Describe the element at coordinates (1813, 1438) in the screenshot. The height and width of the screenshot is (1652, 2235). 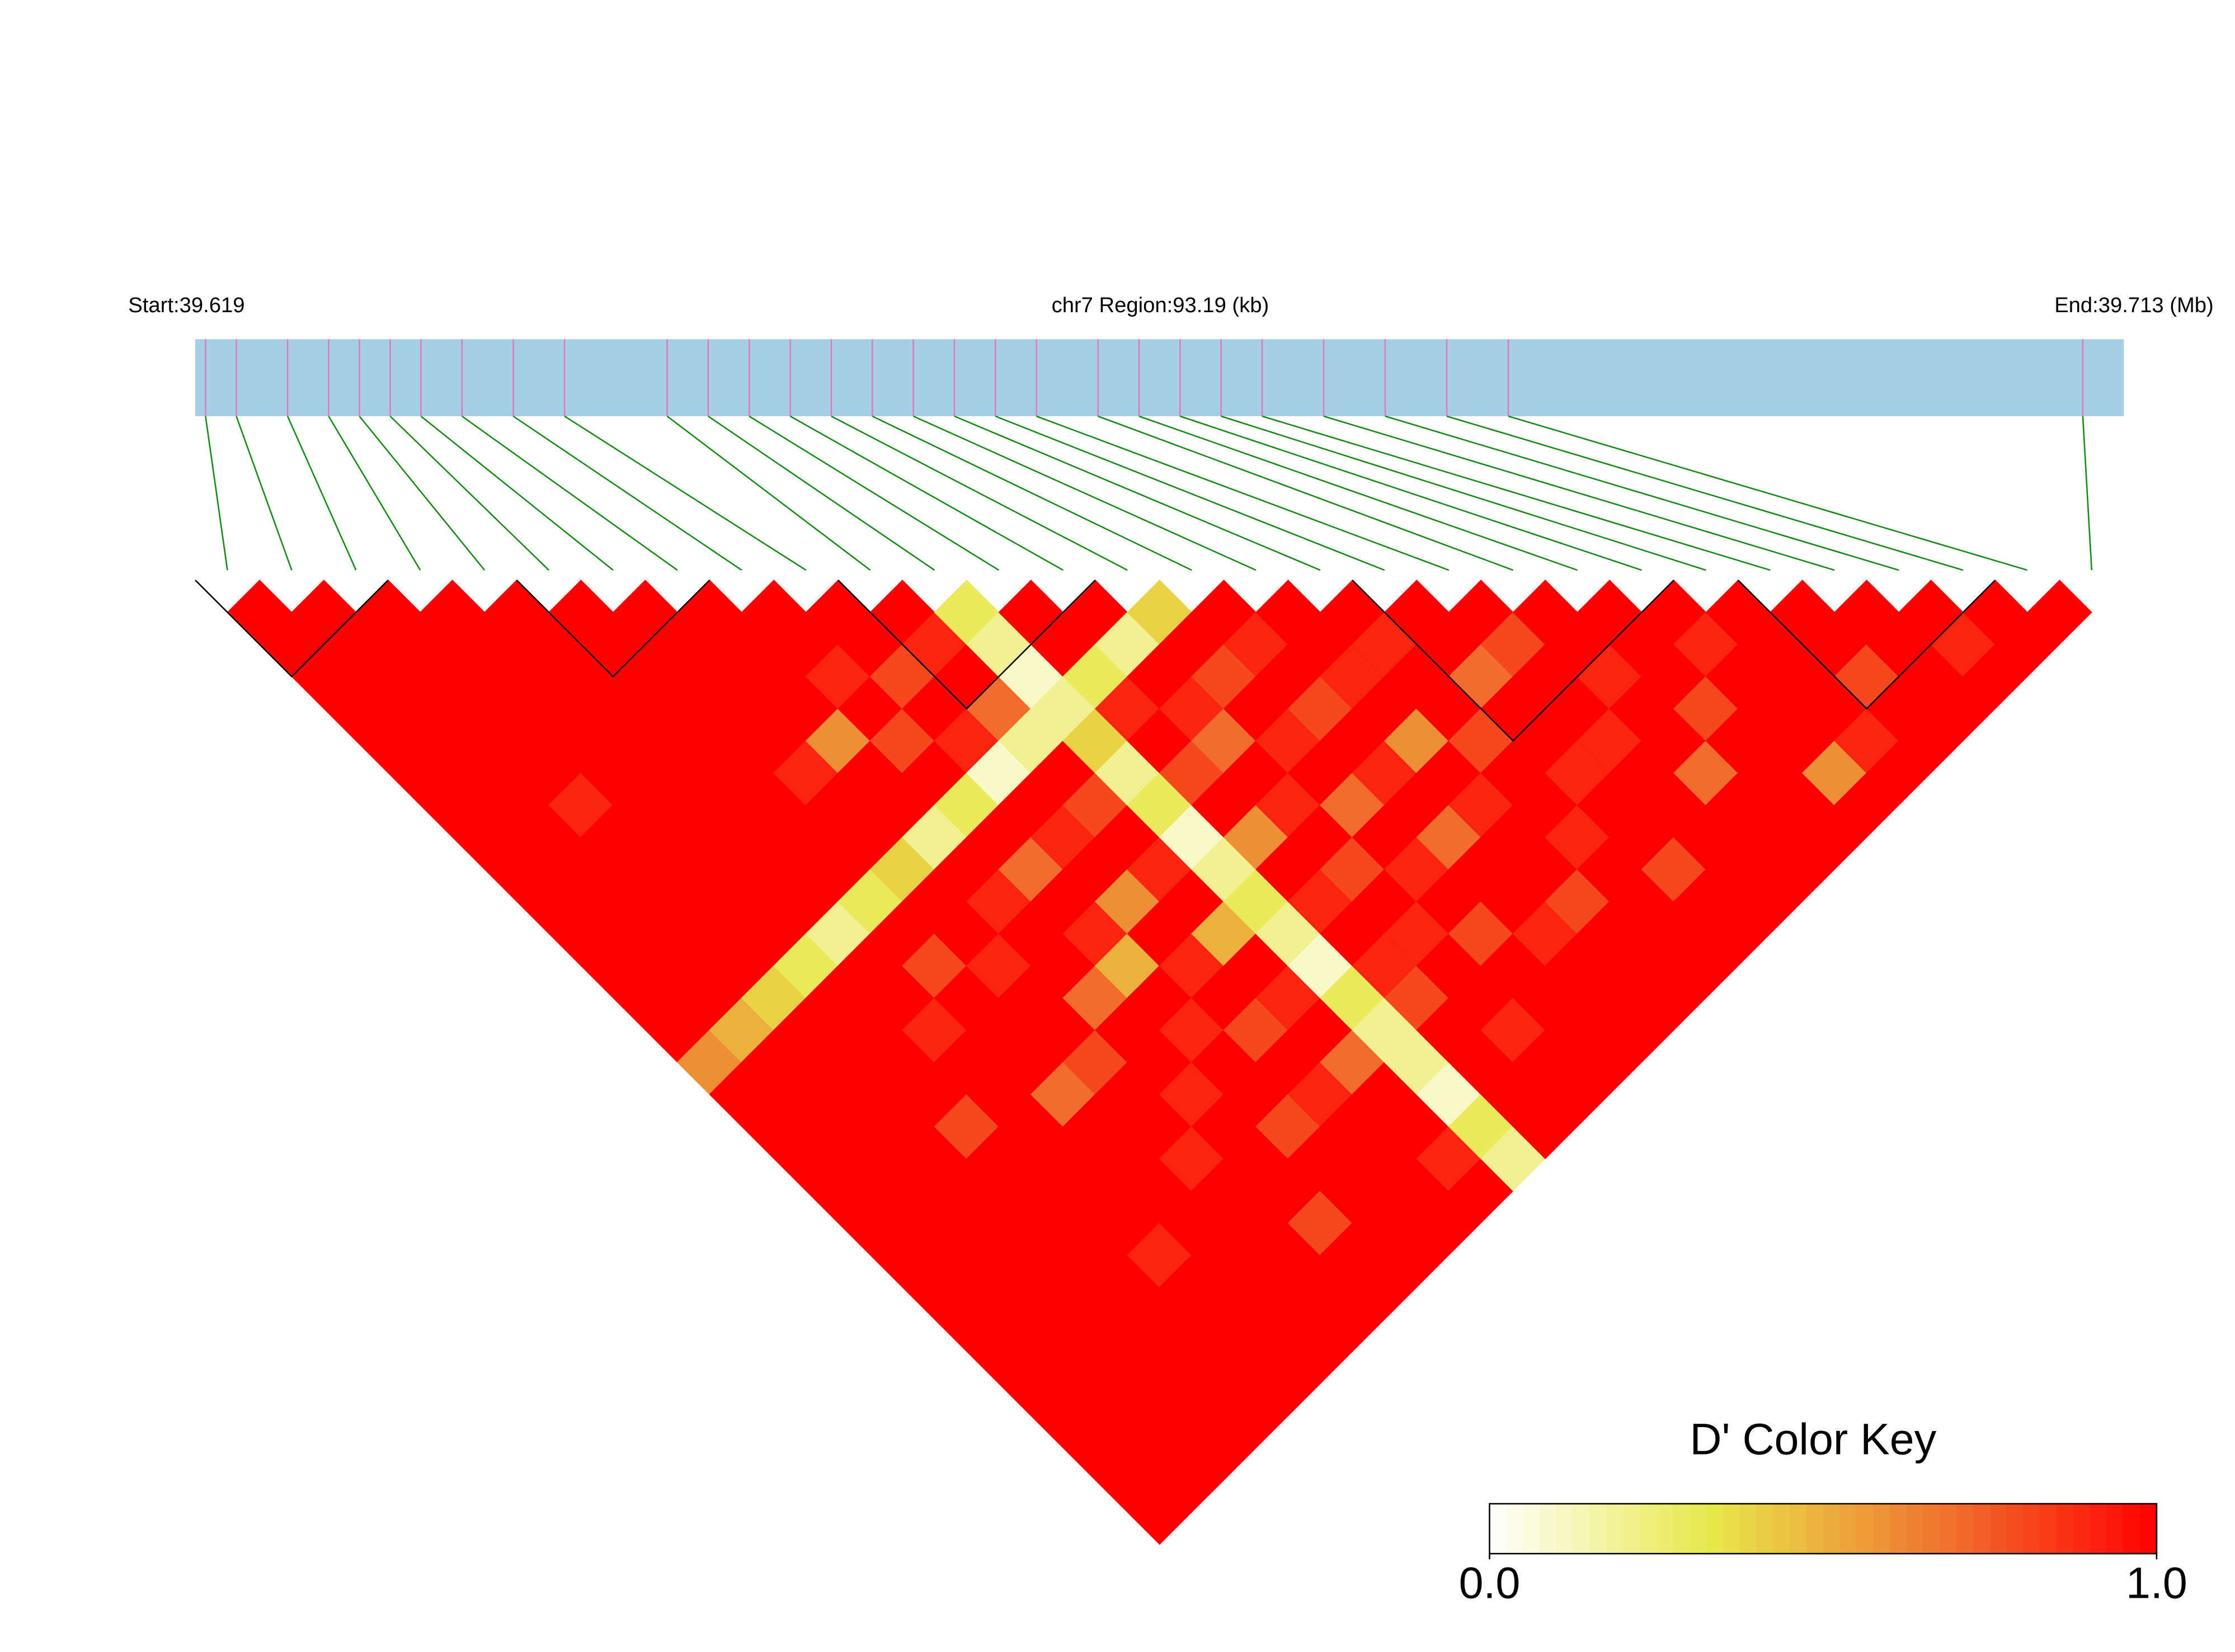
I see `color-key-title: D' Color Key` at that location.